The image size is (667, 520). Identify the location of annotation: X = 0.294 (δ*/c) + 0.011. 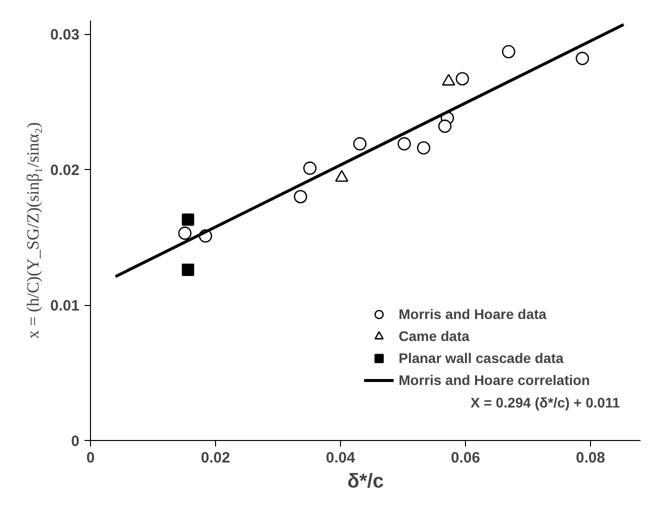
(545, 402).